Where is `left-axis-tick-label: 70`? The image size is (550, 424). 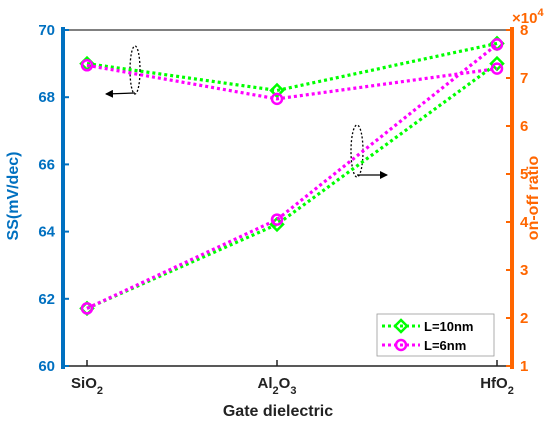 left-axis-tick-label: 70 is located at coordinates (46, 30).